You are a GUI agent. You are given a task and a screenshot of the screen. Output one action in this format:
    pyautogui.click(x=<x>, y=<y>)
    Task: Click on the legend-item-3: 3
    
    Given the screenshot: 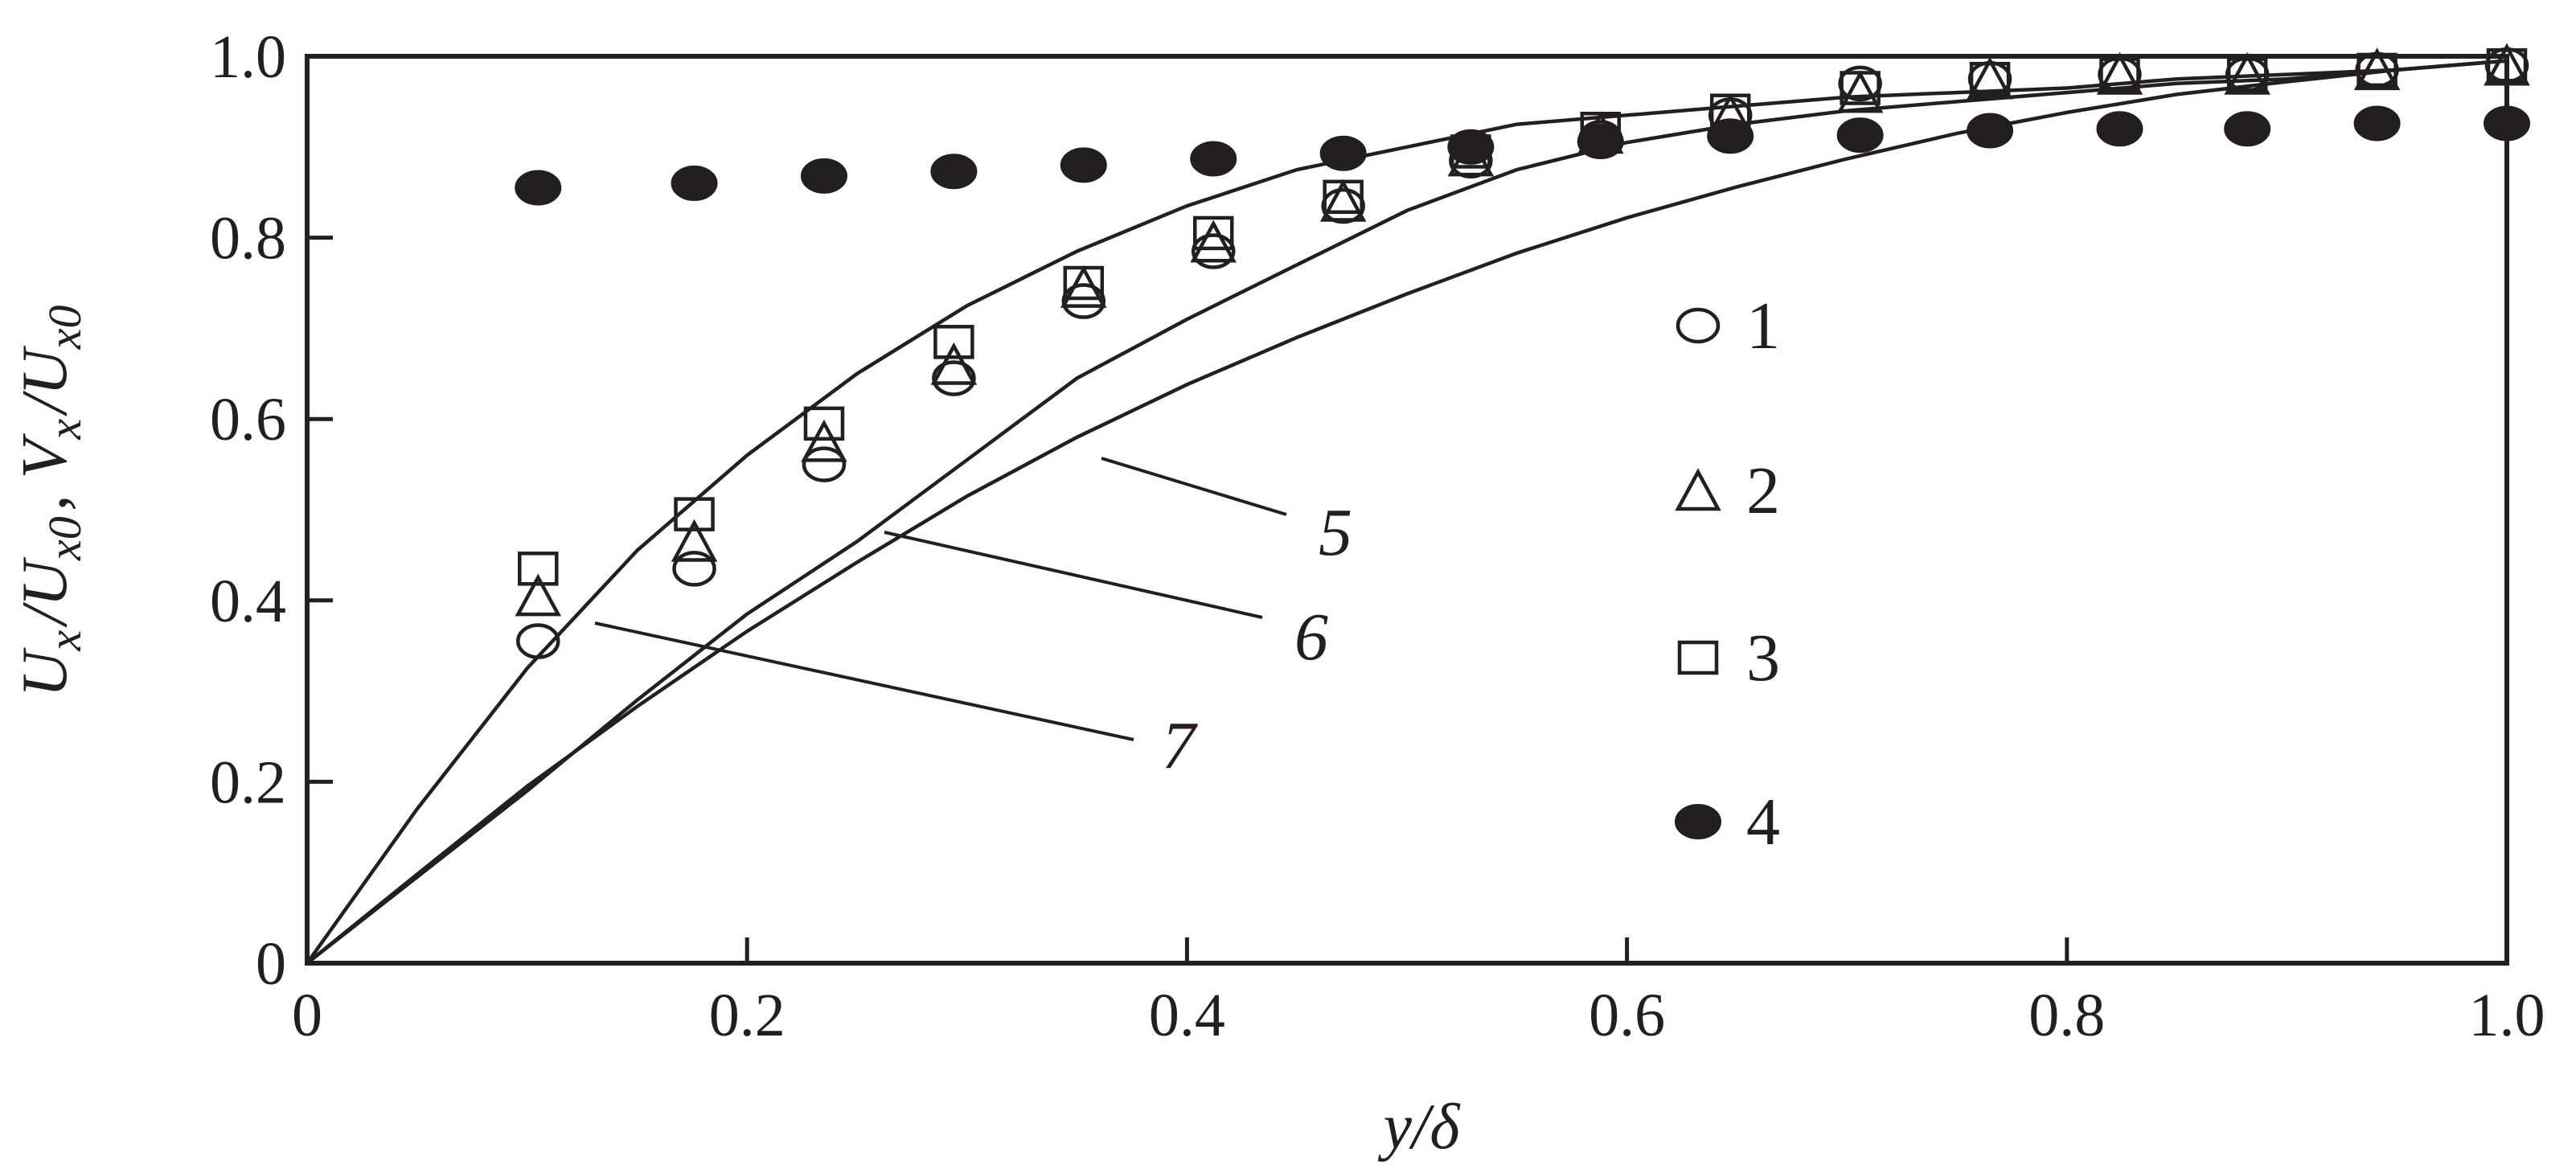 What is the action you would take?
    pyautogui.click(x=1728, y=658)
    